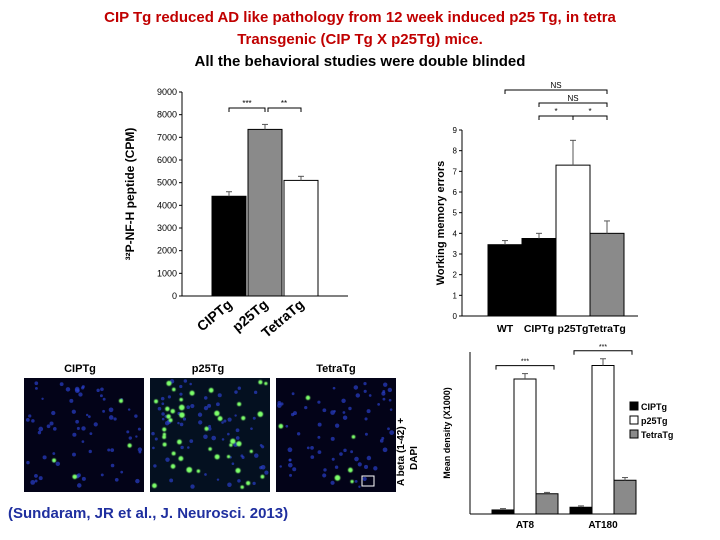 This screenshot has height=540, width=720. Describe the element at coordinates (360, 39) in the screenshot. I see `title-line-2: Transgenic (CIP Tg X p25Tg) mice.` at that location.